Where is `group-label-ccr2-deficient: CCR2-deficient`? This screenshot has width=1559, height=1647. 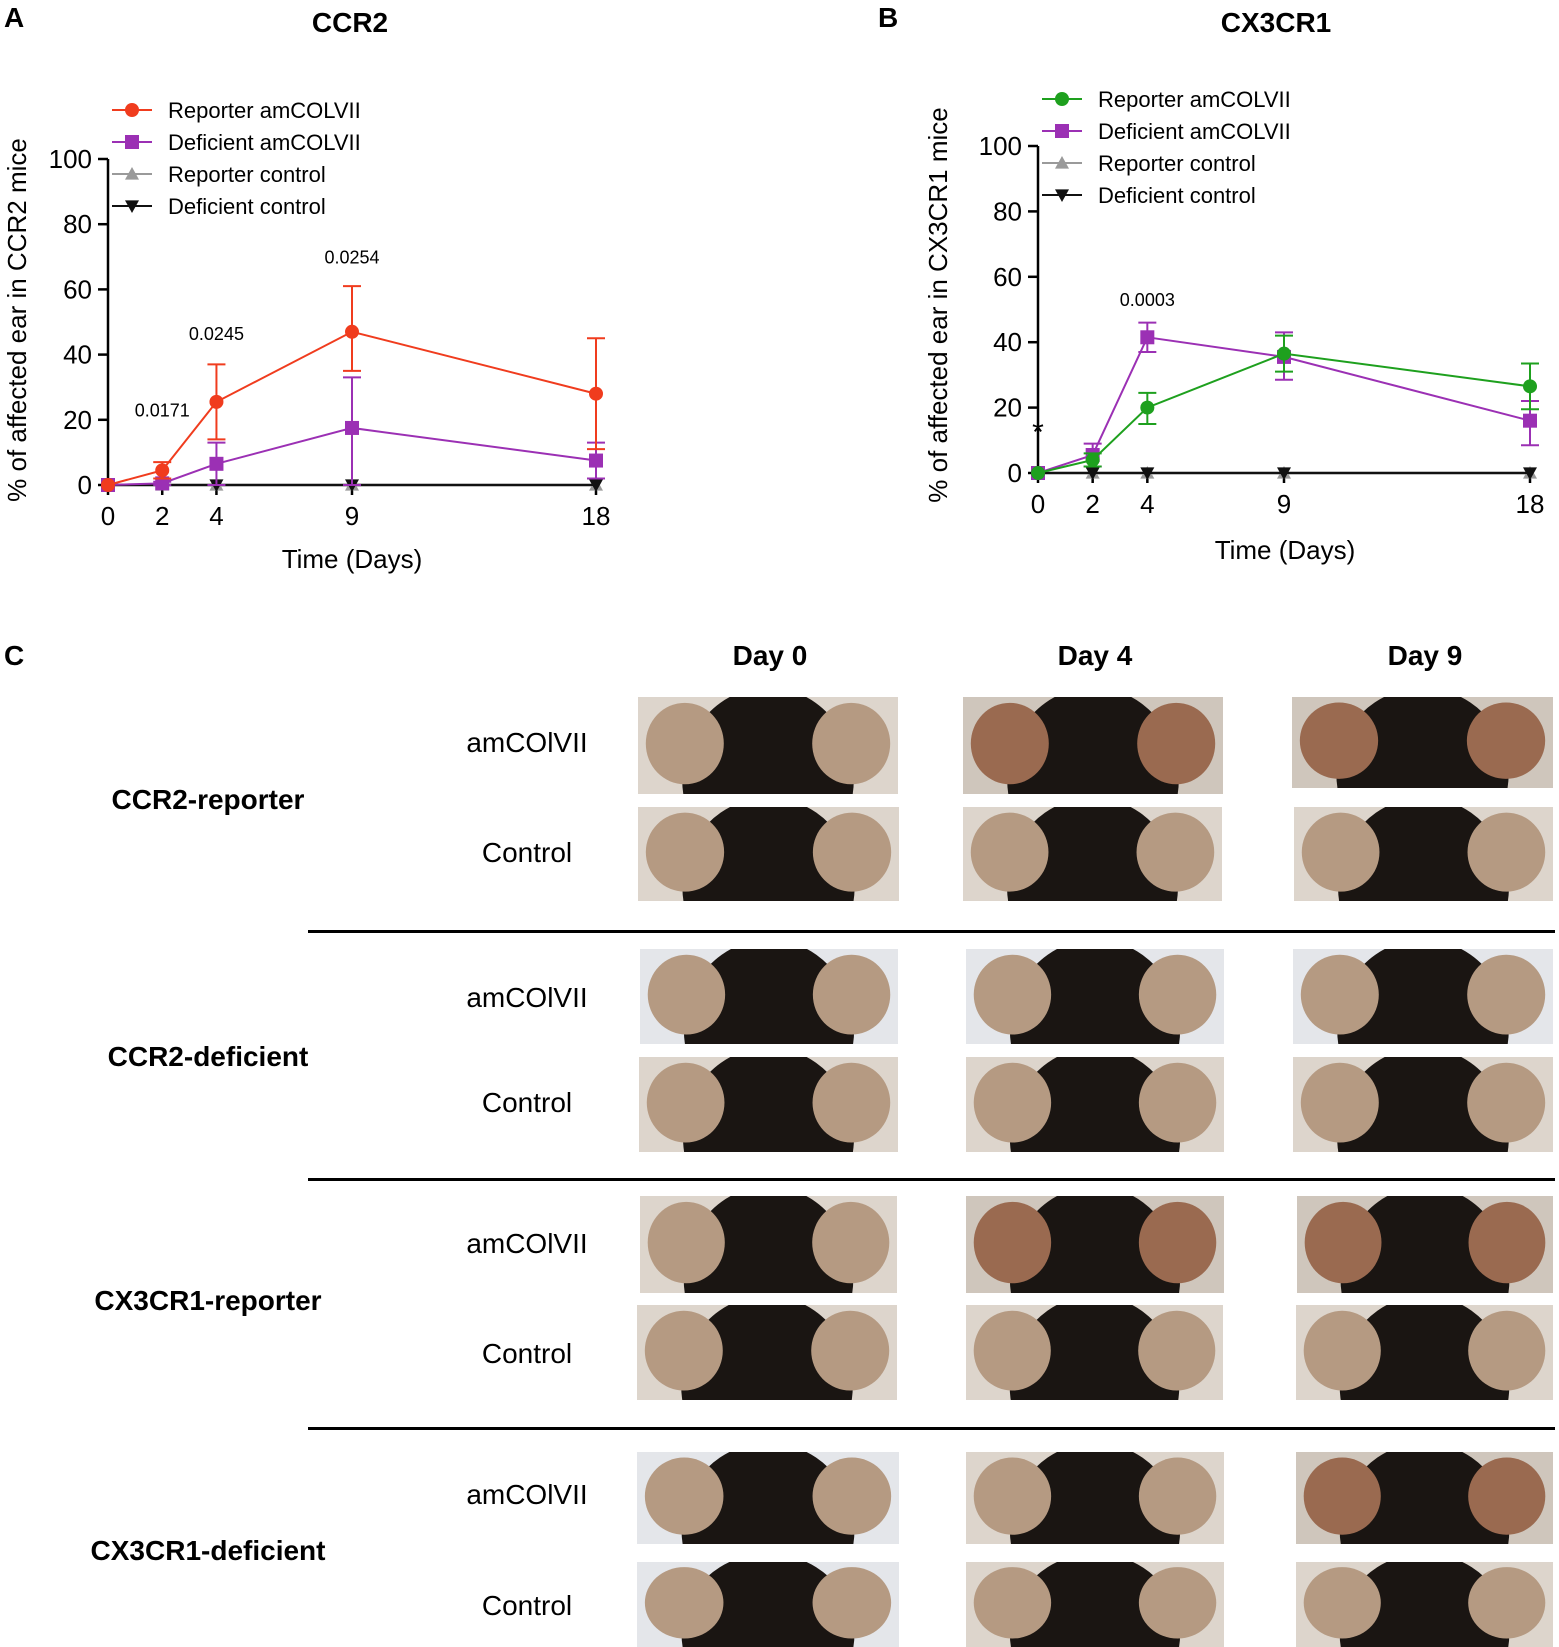
group-label-ccr2-deficient: CCR2-deficient is located at coordinates (208, 1056).